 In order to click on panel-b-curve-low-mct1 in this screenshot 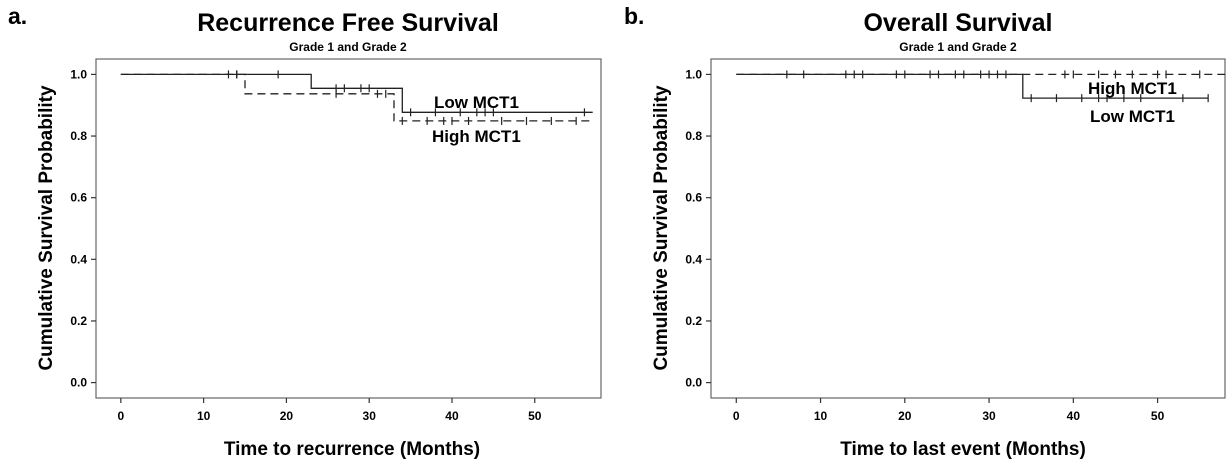, I will do `click(972, 86)`.